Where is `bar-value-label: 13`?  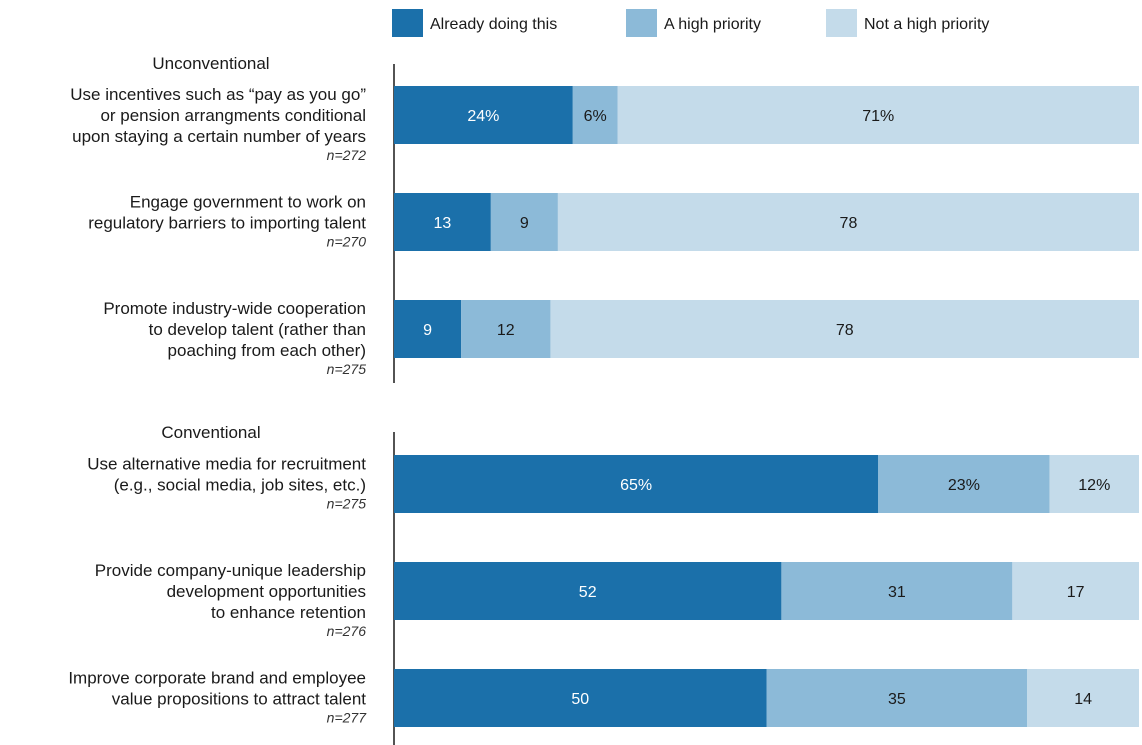 bar-value-label: 13 is located at coordinates (443, 223).